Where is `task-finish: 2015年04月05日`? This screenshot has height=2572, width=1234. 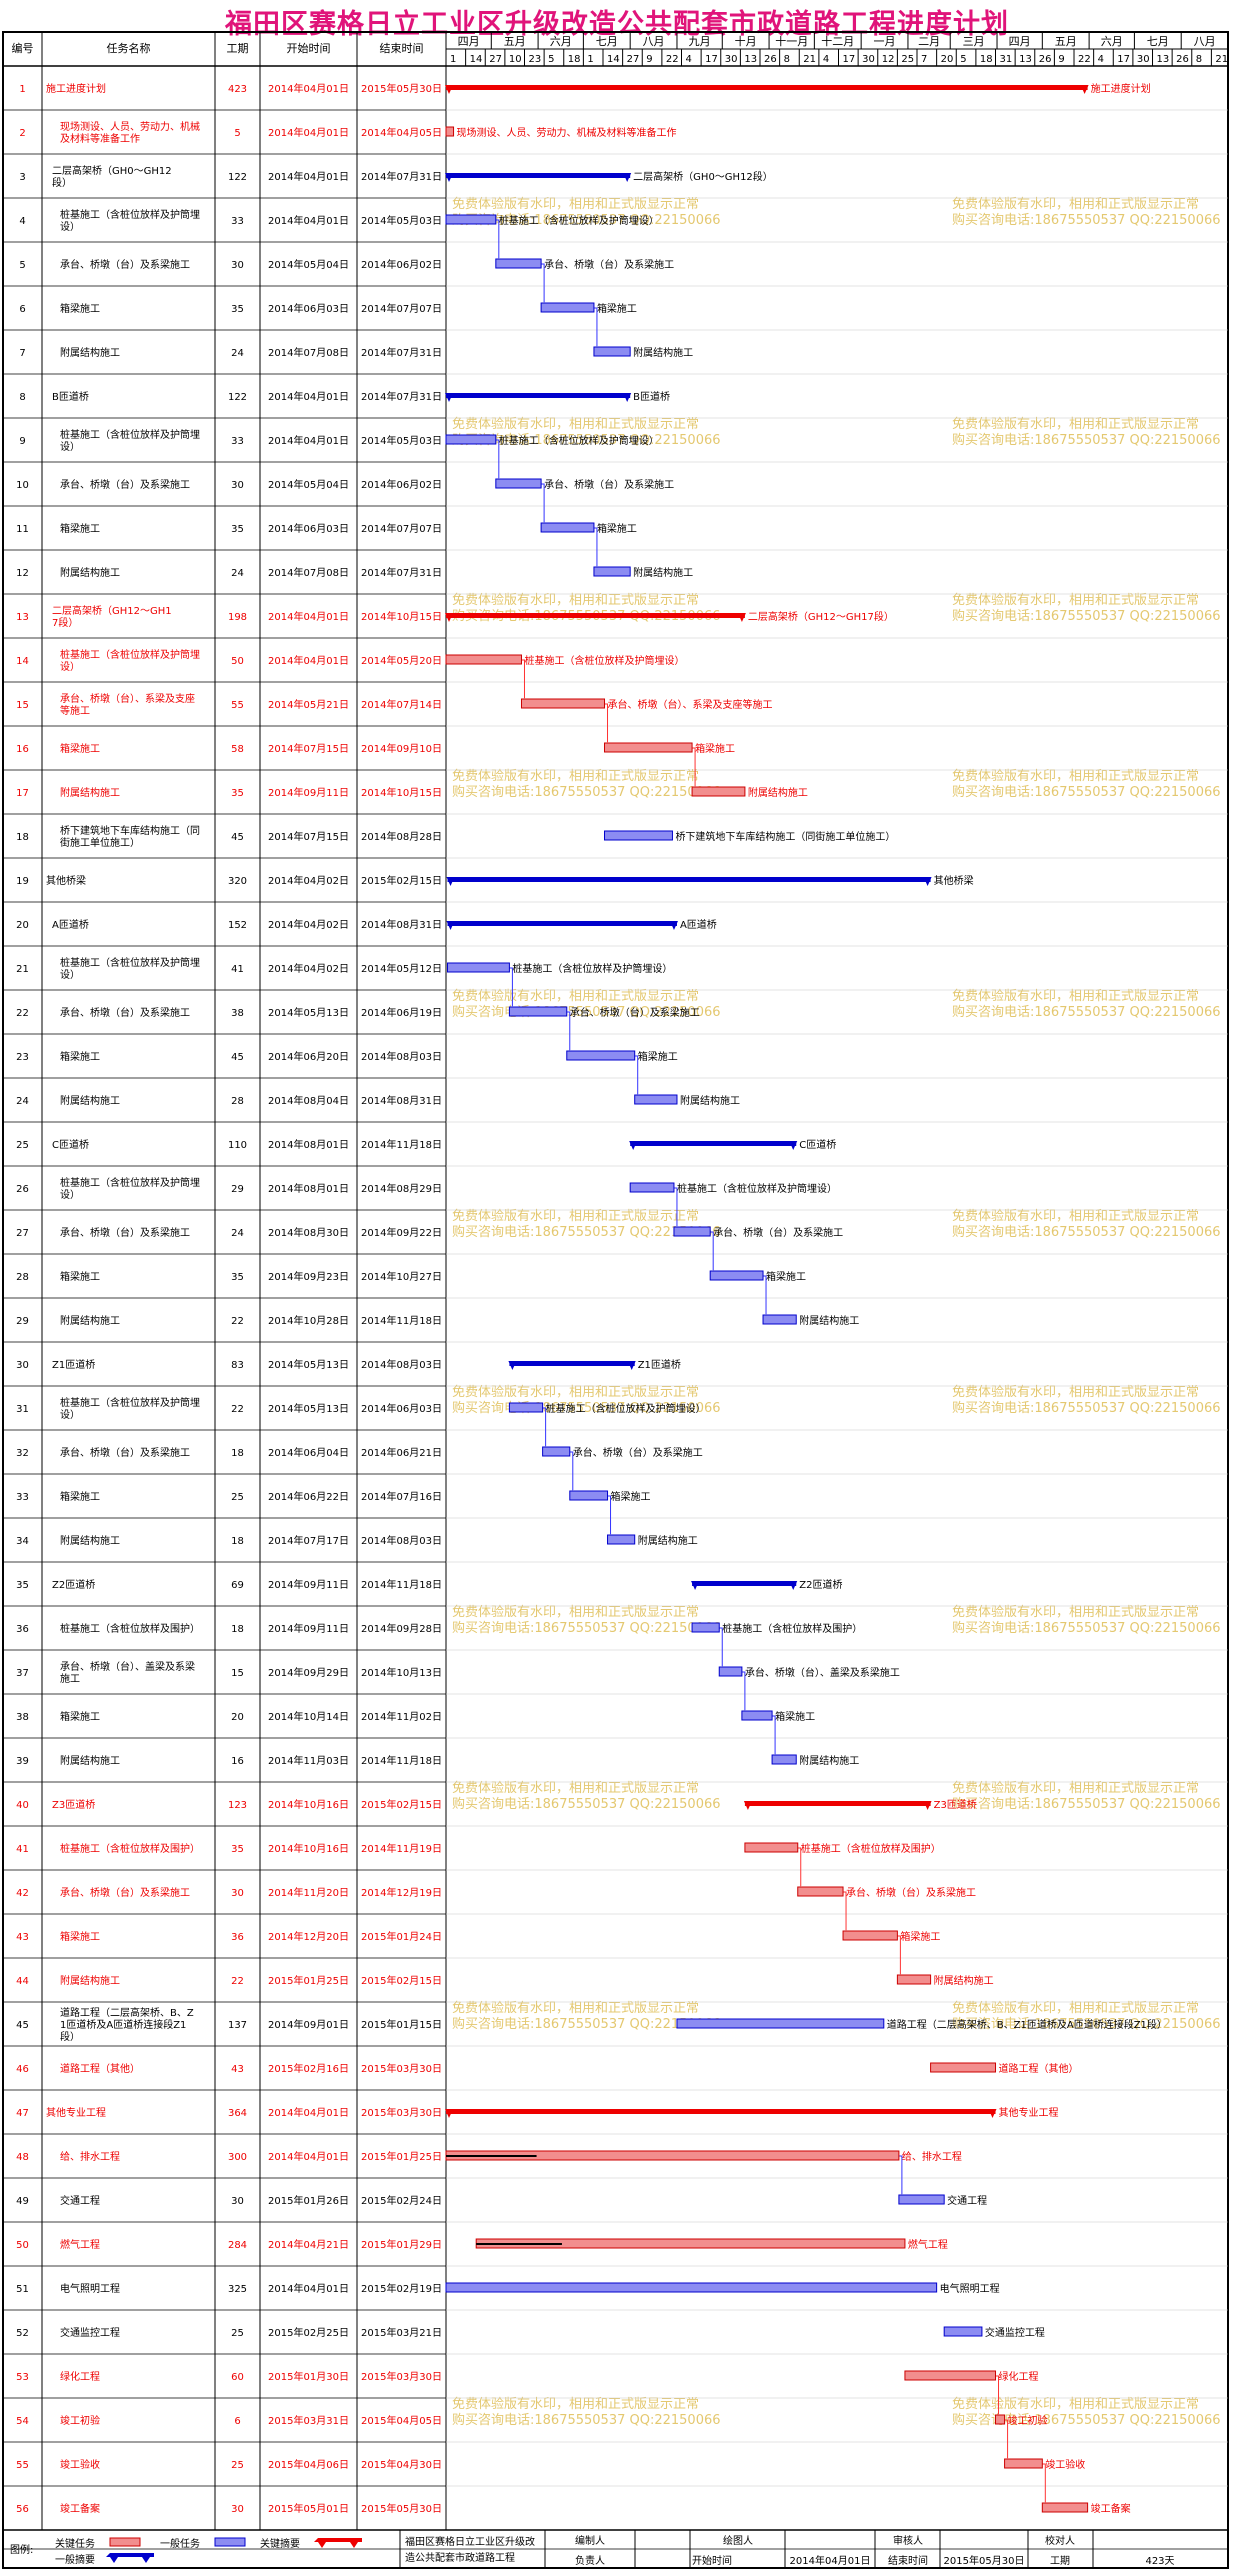
task-finish: 2015年04月05日 is located at coordinates (401, 2420).